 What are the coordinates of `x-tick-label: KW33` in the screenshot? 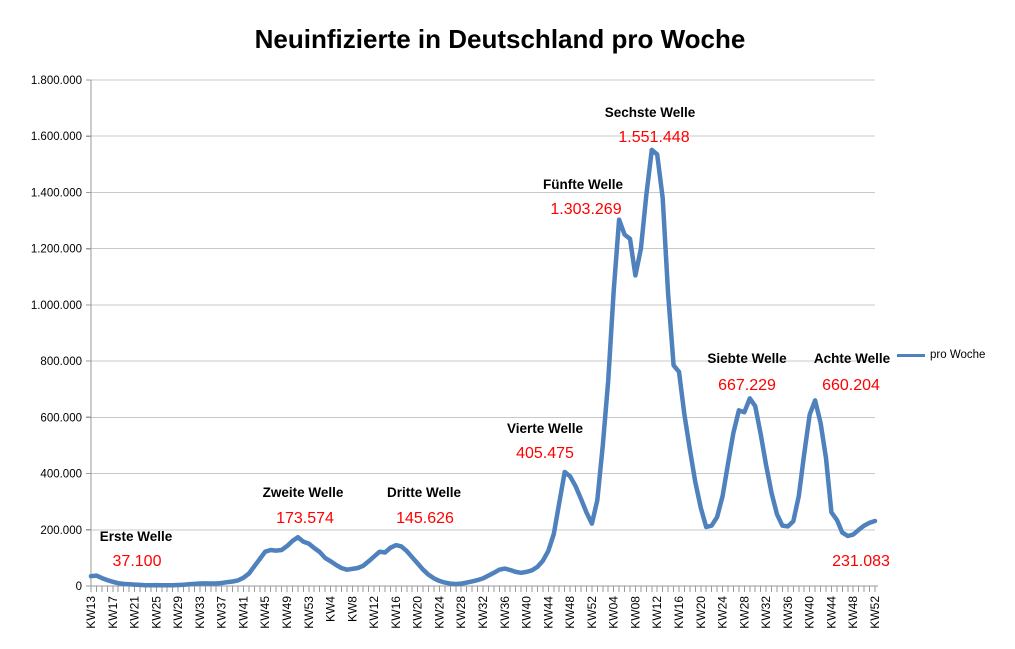 It's located at (200, 612).